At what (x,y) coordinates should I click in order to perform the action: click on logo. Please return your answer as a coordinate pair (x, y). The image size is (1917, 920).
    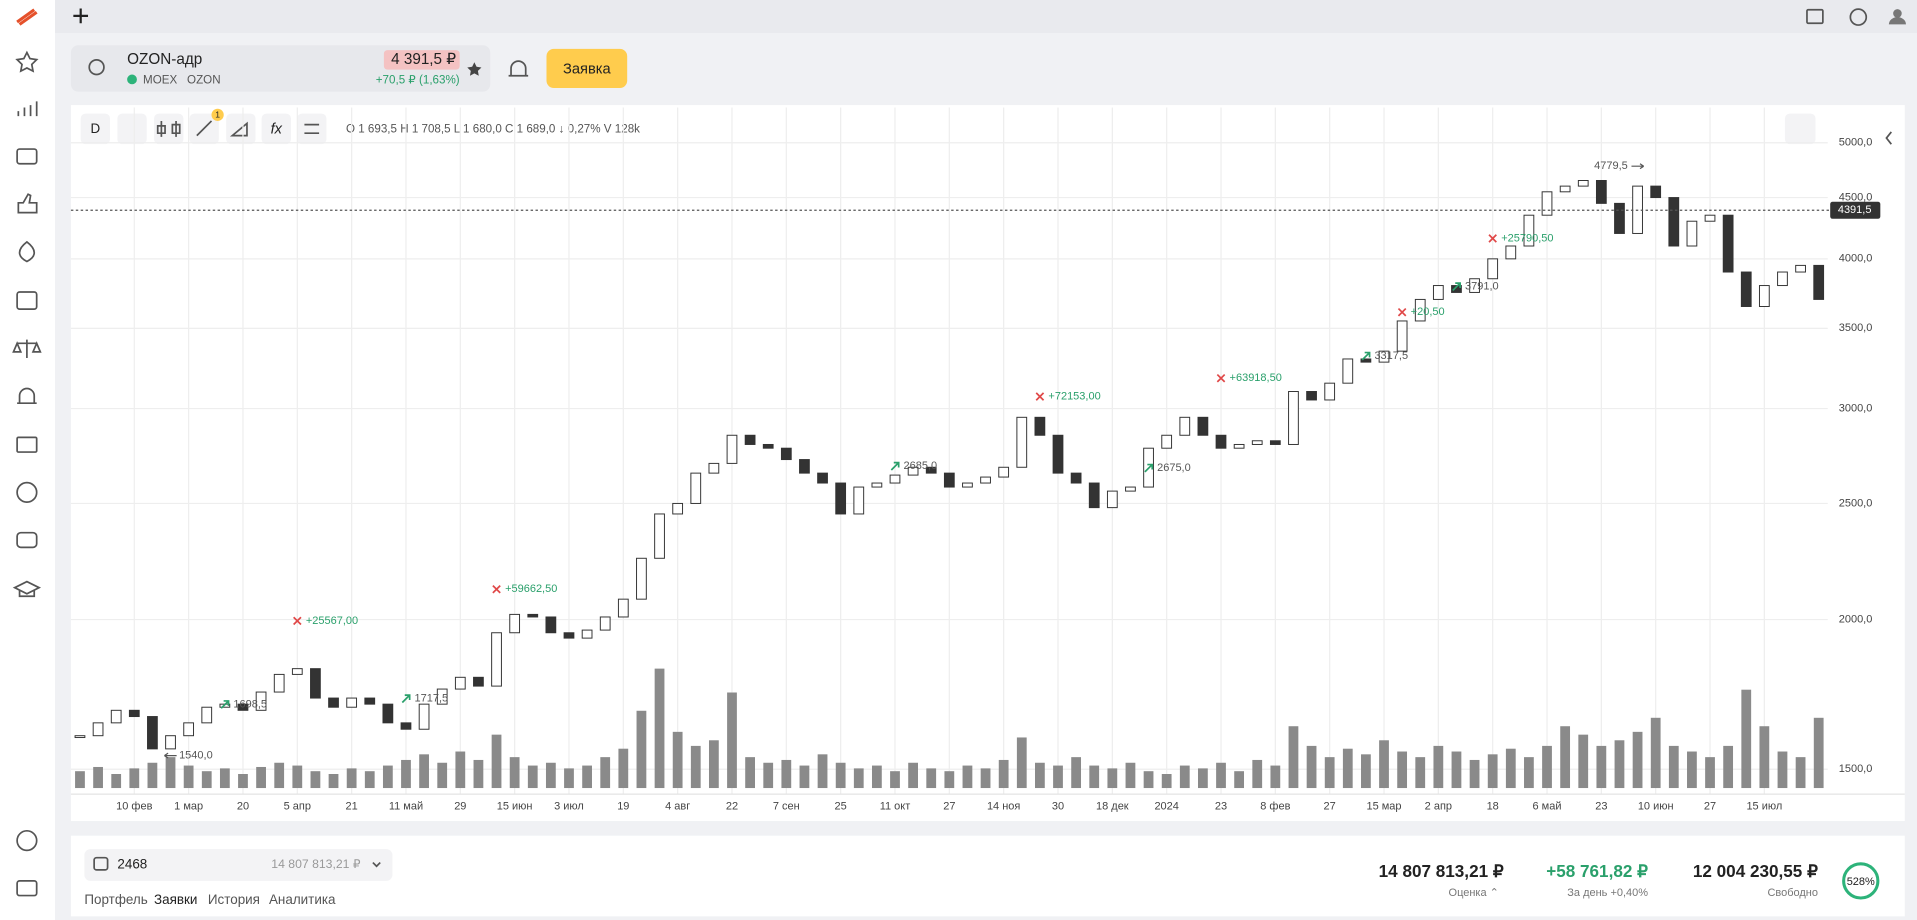
    Looking at the image, I should click on (27, 17).